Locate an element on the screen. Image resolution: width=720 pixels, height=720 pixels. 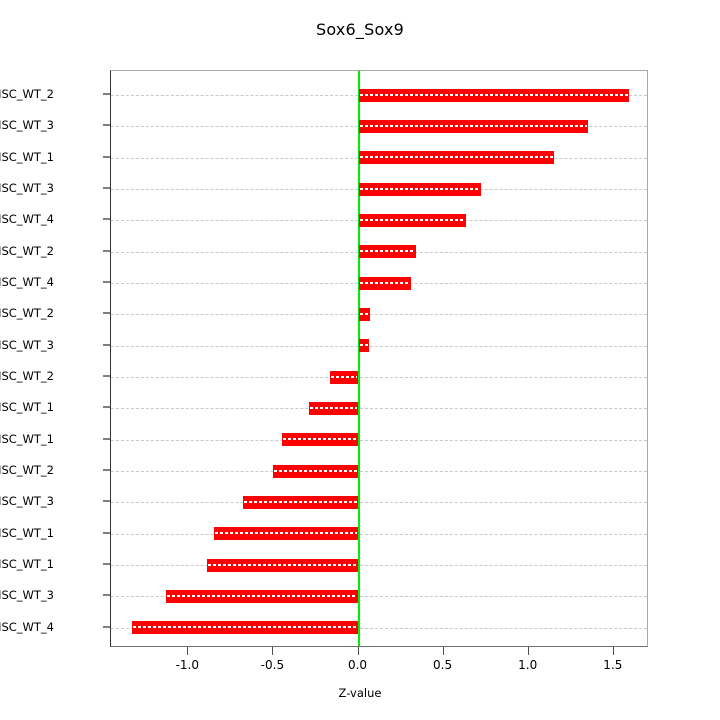
y-tick-label: E145_NSC_WT_2 is located at coordinates (27, 313).